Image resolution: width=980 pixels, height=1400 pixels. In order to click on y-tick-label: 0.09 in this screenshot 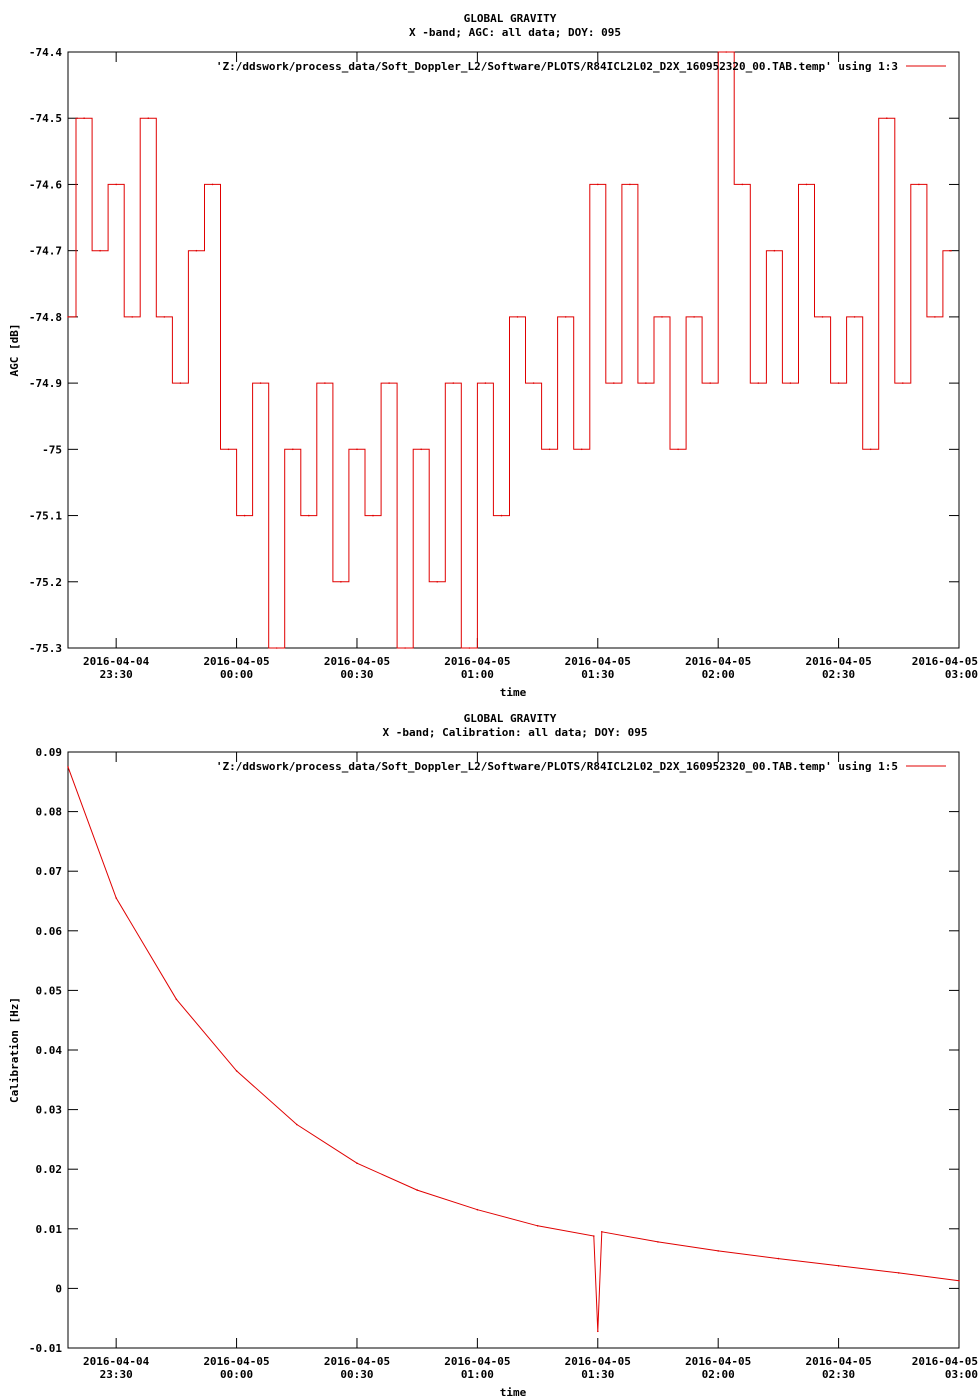, I will do `click(49, 752)`.